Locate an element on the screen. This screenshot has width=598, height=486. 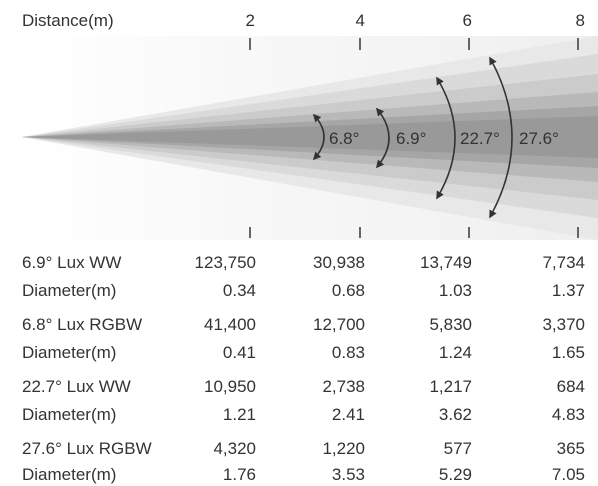
diameter-value: 0.68 is located at coordinates (348, 290).